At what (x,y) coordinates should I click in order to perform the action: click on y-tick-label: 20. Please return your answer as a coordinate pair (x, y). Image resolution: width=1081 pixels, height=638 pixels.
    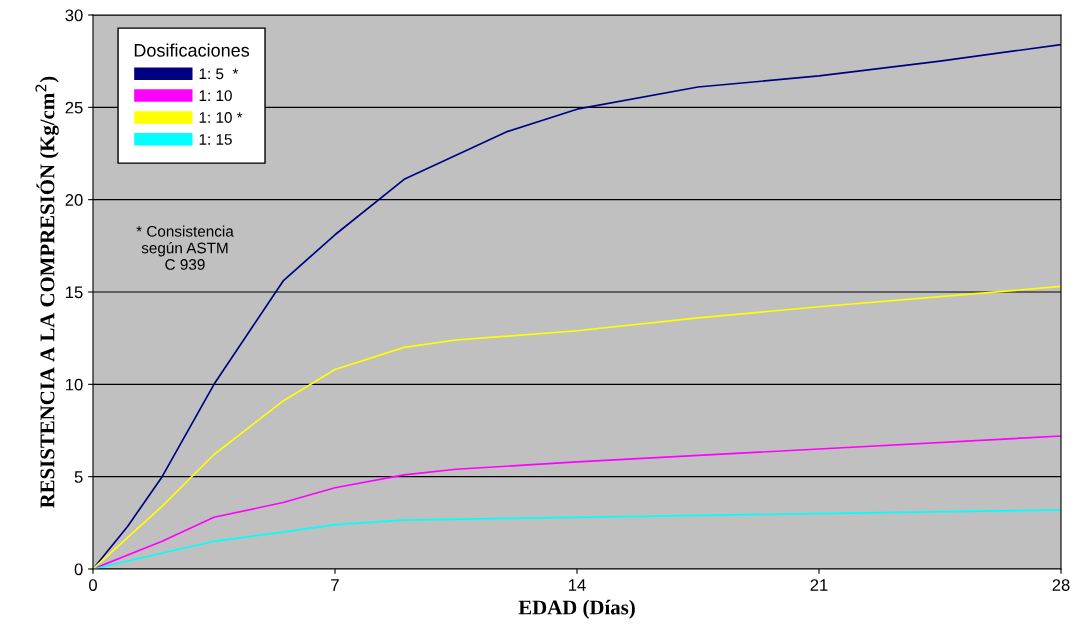
    Looking at the image, I should click on (74, 200).